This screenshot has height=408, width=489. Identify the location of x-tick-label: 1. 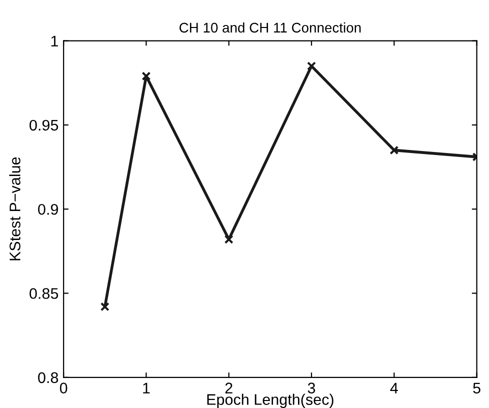
(146, 388).